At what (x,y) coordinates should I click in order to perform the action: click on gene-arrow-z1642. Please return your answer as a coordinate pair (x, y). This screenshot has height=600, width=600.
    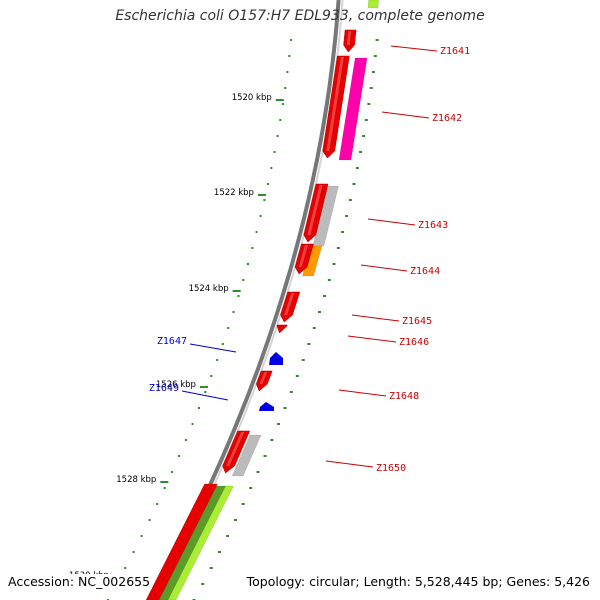
    Looking at the image, I should click on (336, 107).